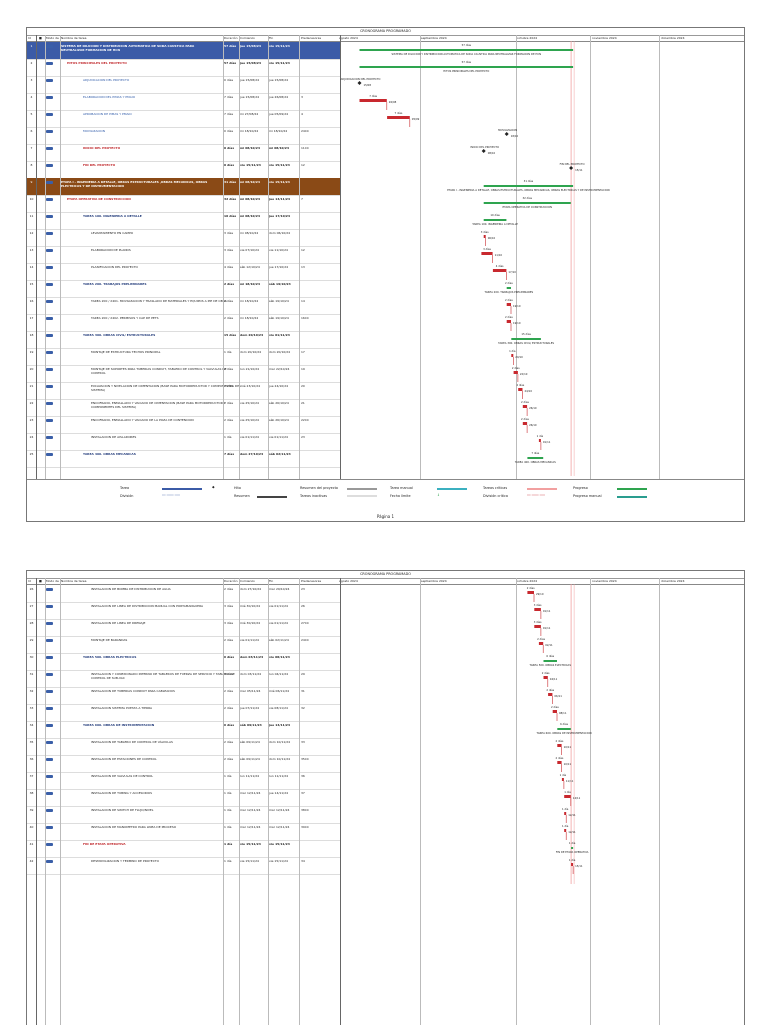 Image resolution: width=768 pixels, height=1025 pixels. I want to click on task-duration: 1 día, so click(228, 810).